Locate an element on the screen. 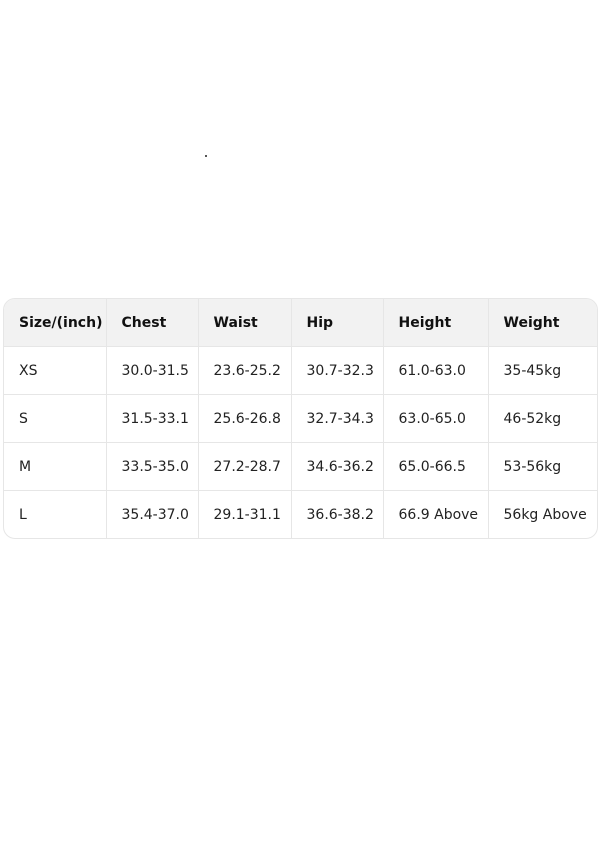  table-cell: 63.0-65.0 is located at coordinates (436, 418).